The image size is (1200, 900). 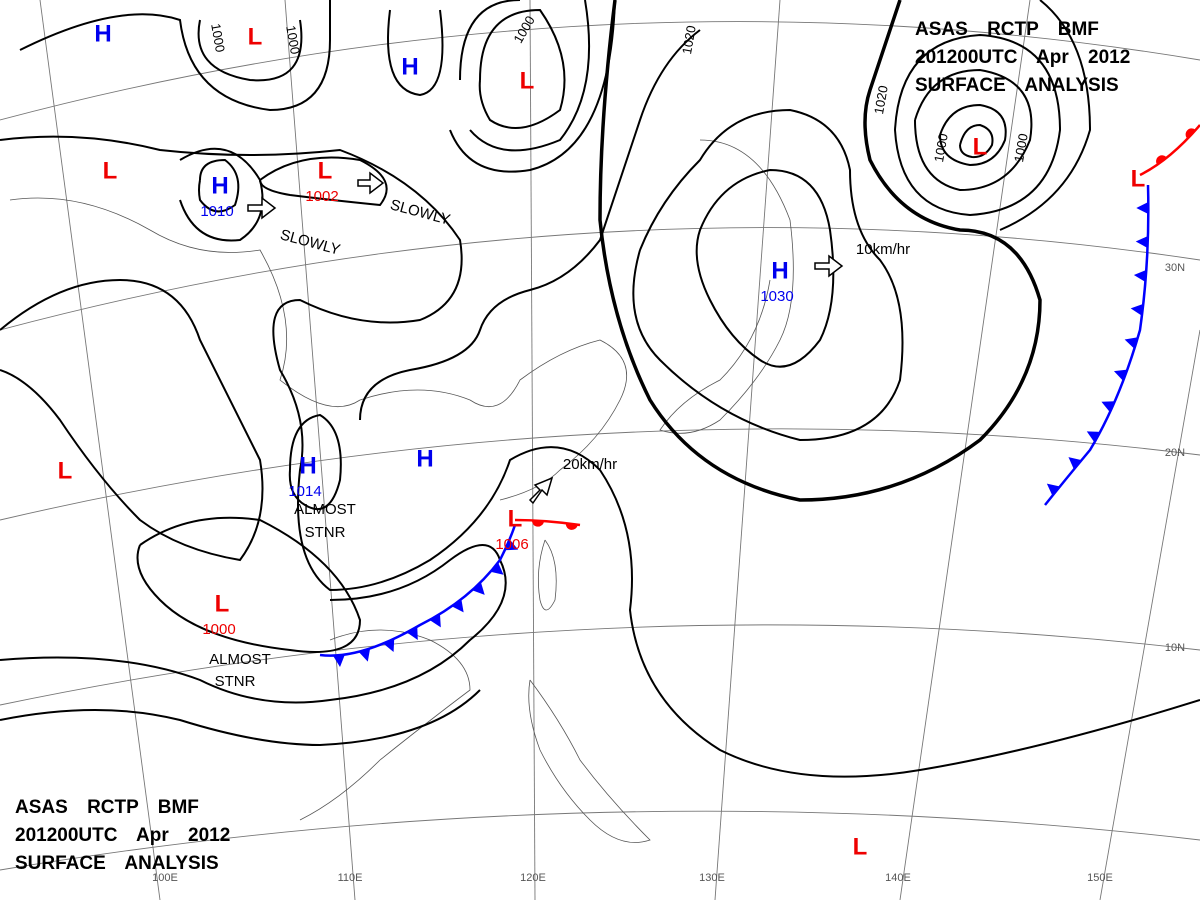 I want to click on latitude-label: 20N, so click(x=1175, y=453).